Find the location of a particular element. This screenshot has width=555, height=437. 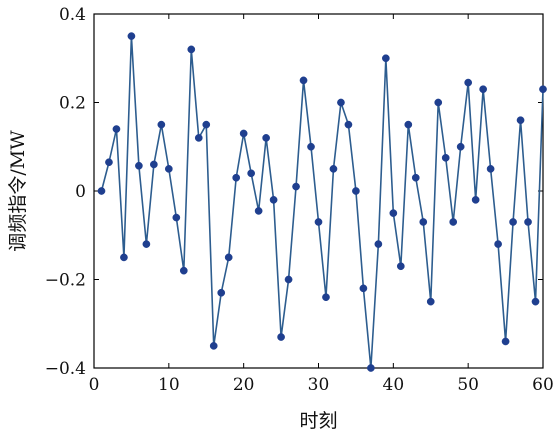

y-tick-label: 0.2 is located at coordinates (72, 104).